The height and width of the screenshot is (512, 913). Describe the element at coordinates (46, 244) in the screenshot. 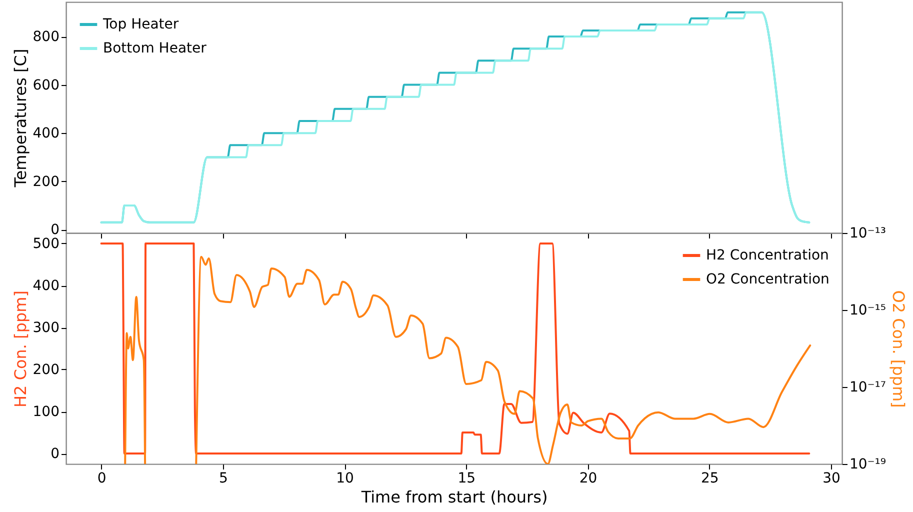

I see `y-tick-label: 500` at that location.